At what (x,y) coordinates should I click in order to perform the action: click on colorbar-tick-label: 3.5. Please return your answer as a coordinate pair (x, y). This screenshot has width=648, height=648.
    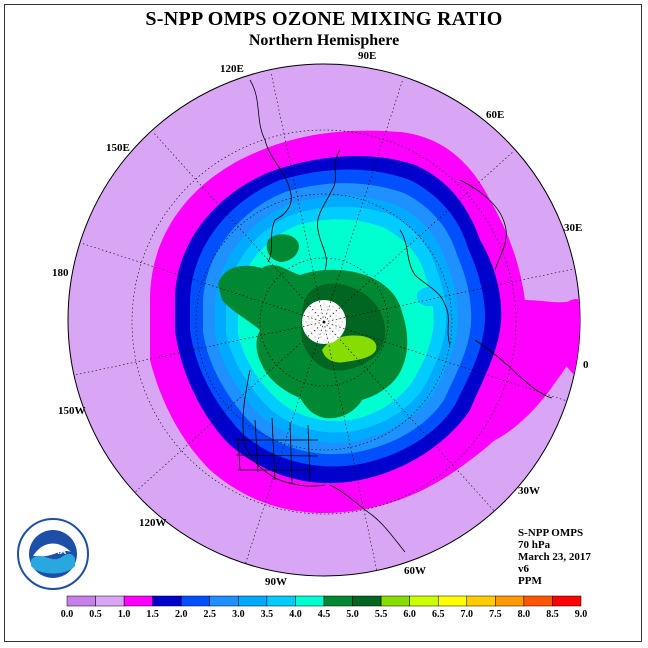
    Looking at the image, I should click on (267, 614).